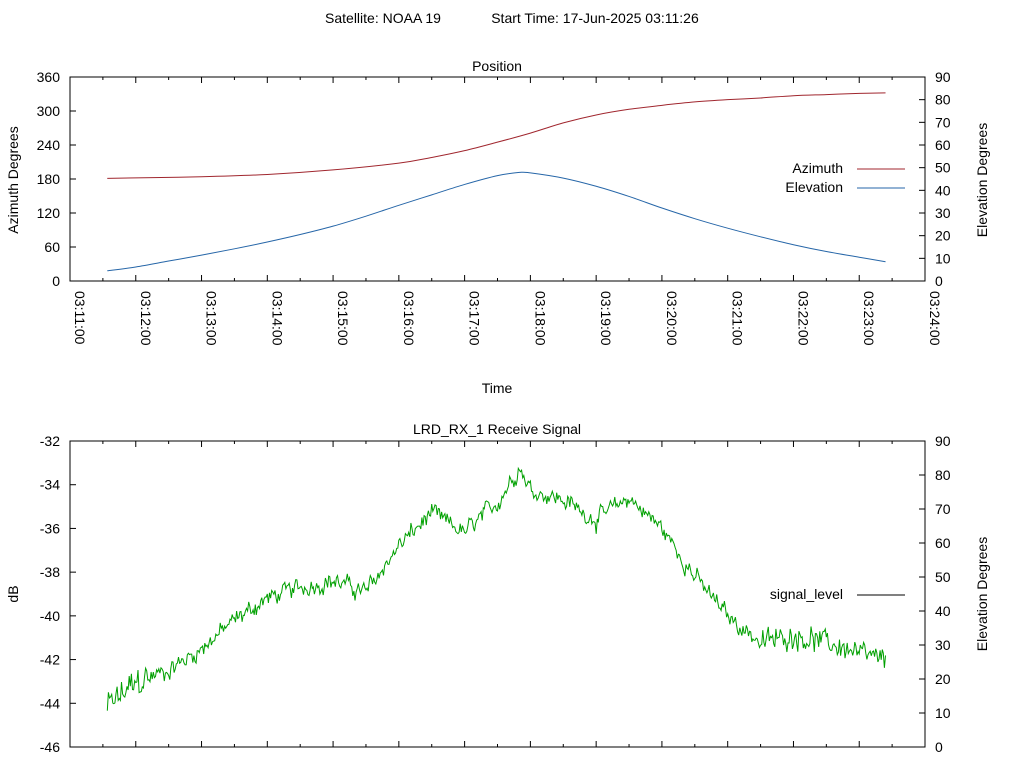  Describe the element at coordinates (814, 187) in the screenshot. I see `legend-elevation-label: Elevation` at that location.